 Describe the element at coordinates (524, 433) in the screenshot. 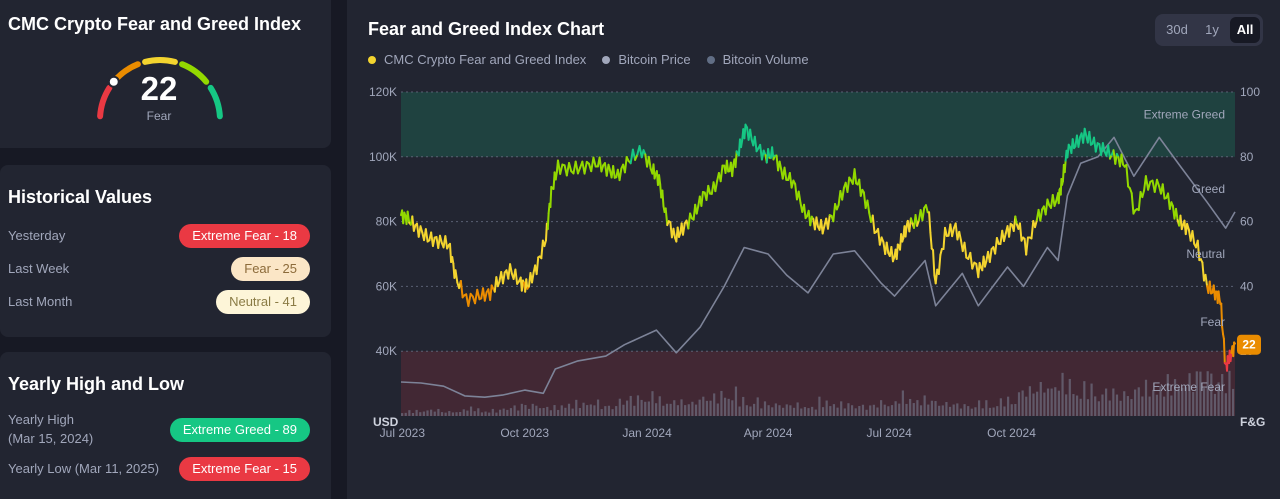

I see `x-axis-tick: Oct 2023` at that location.